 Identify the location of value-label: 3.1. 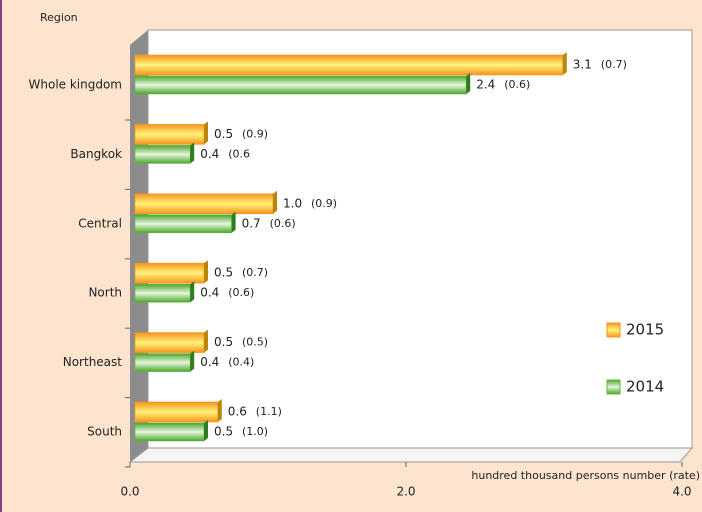
(582, 65).